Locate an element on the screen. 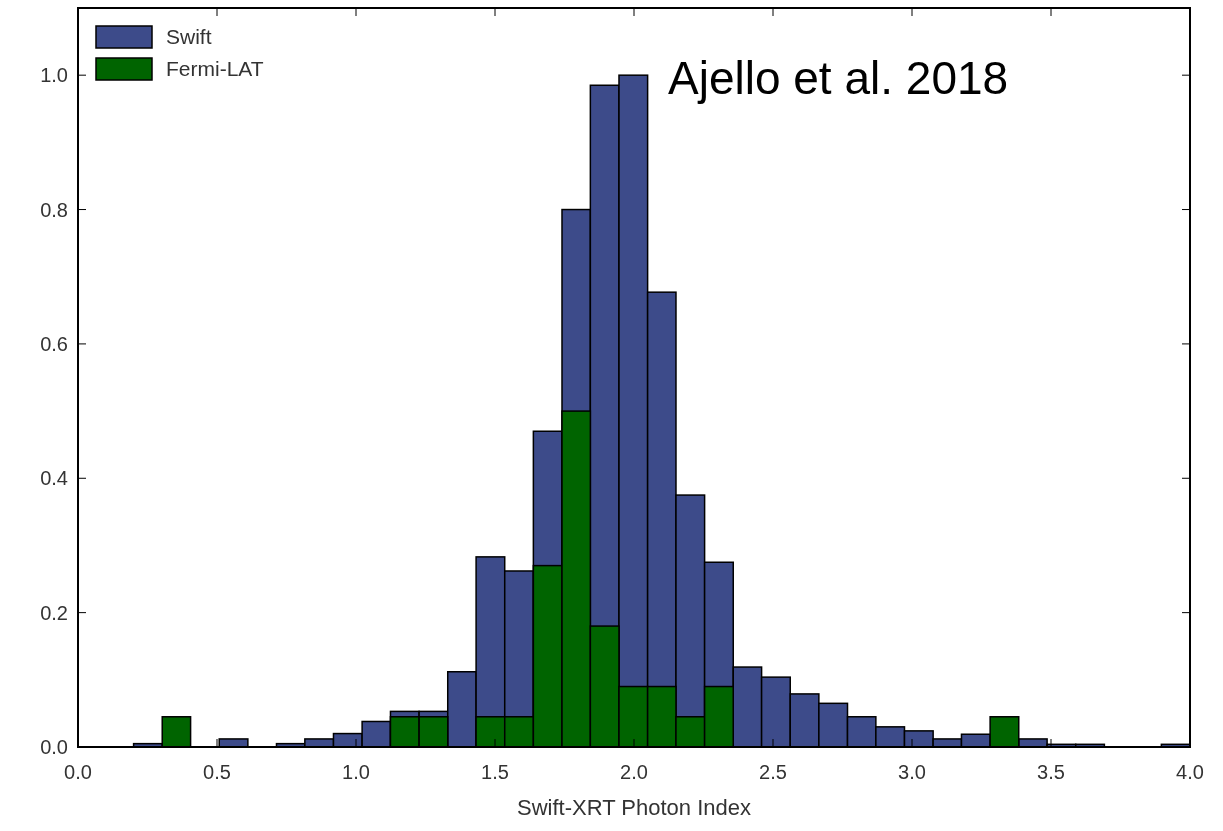 The height and width of the screenshot is (831, 1223). legend-label: Fermi-LAT is located at coordinates (215, 69).